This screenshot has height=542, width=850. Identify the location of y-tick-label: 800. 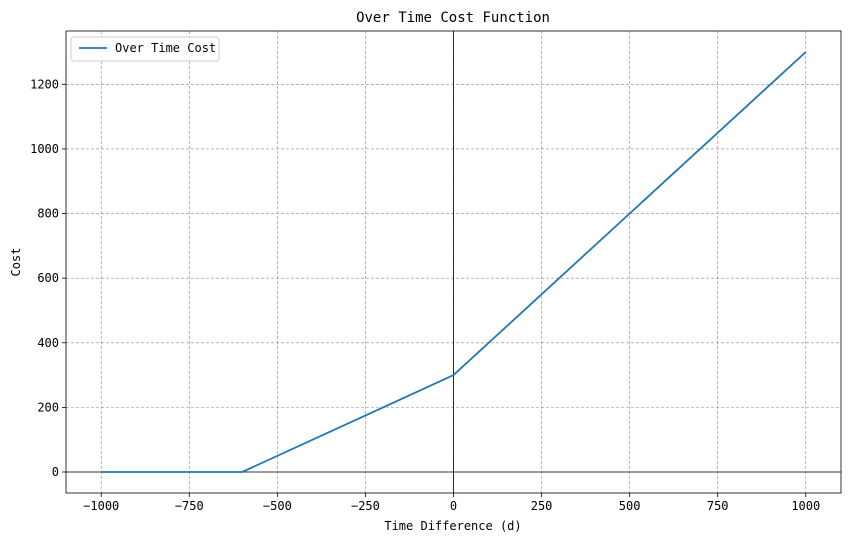
(48, 214).